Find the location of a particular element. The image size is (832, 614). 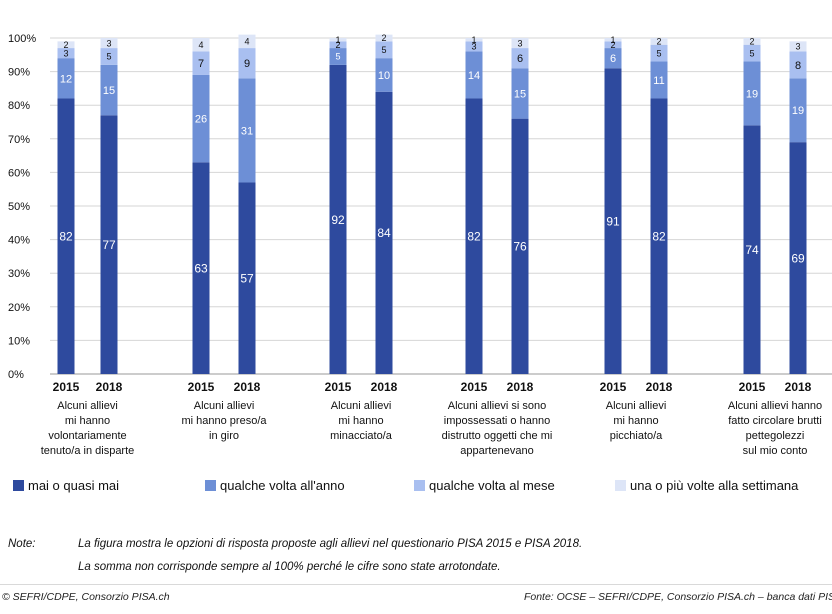

data-label: 9 is located at coordinates (247, 64).